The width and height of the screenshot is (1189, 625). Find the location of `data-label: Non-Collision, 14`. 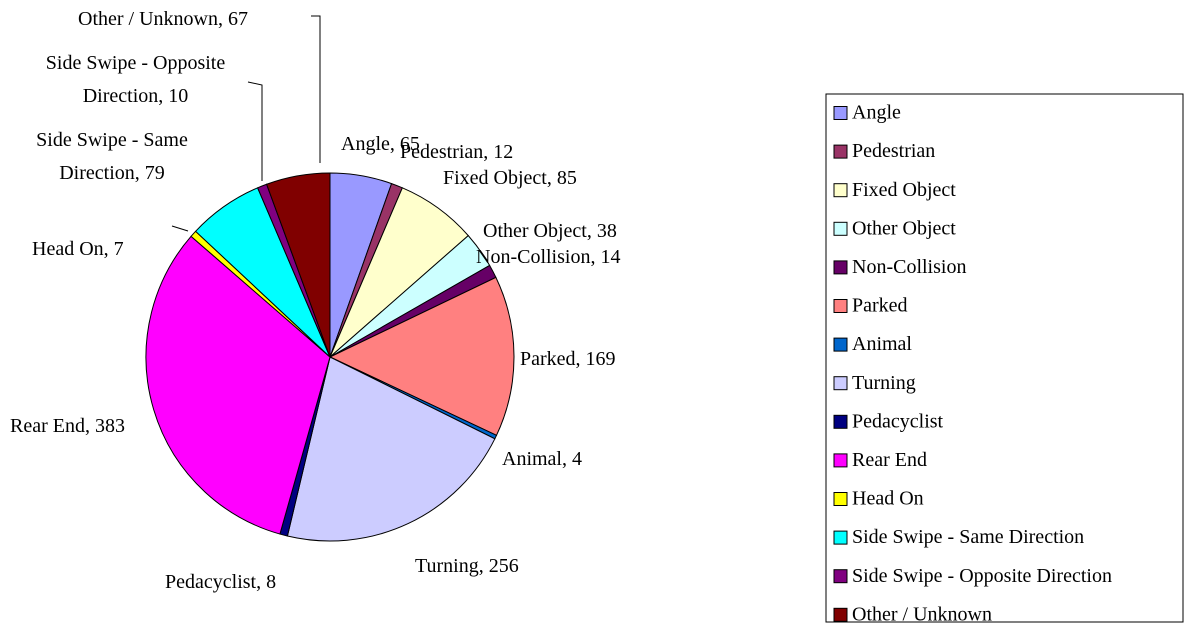

data-label: Non-Collision, 14 is located at coordinates (548, 257).